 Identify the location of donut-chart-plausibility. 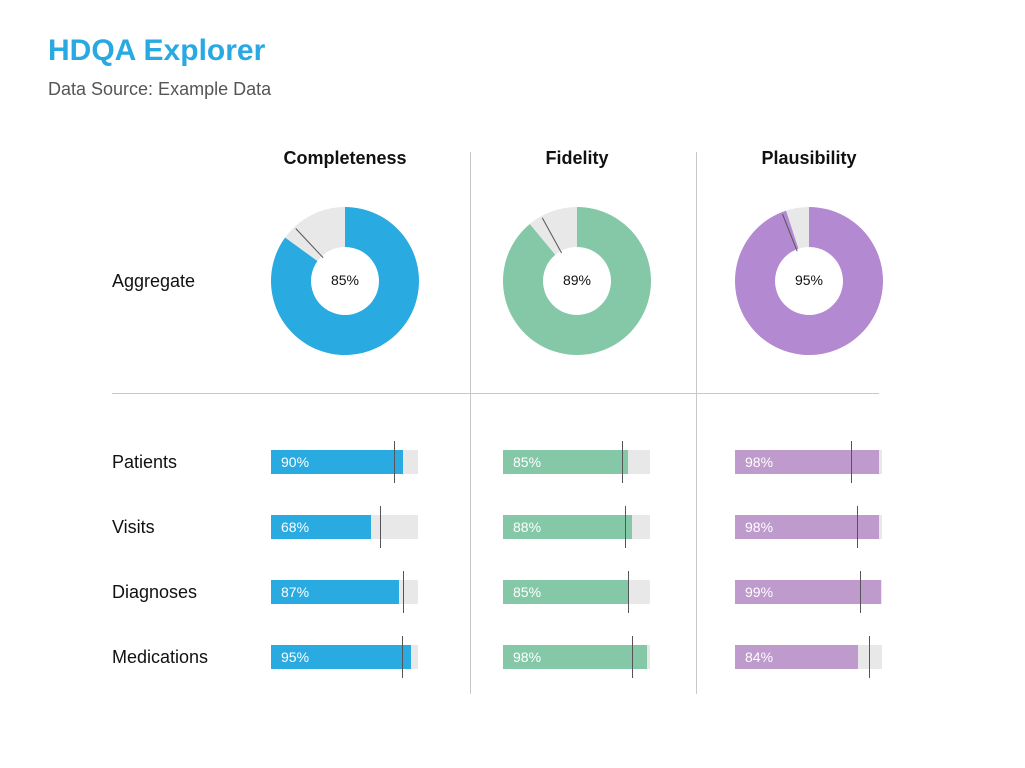
(808, 281).